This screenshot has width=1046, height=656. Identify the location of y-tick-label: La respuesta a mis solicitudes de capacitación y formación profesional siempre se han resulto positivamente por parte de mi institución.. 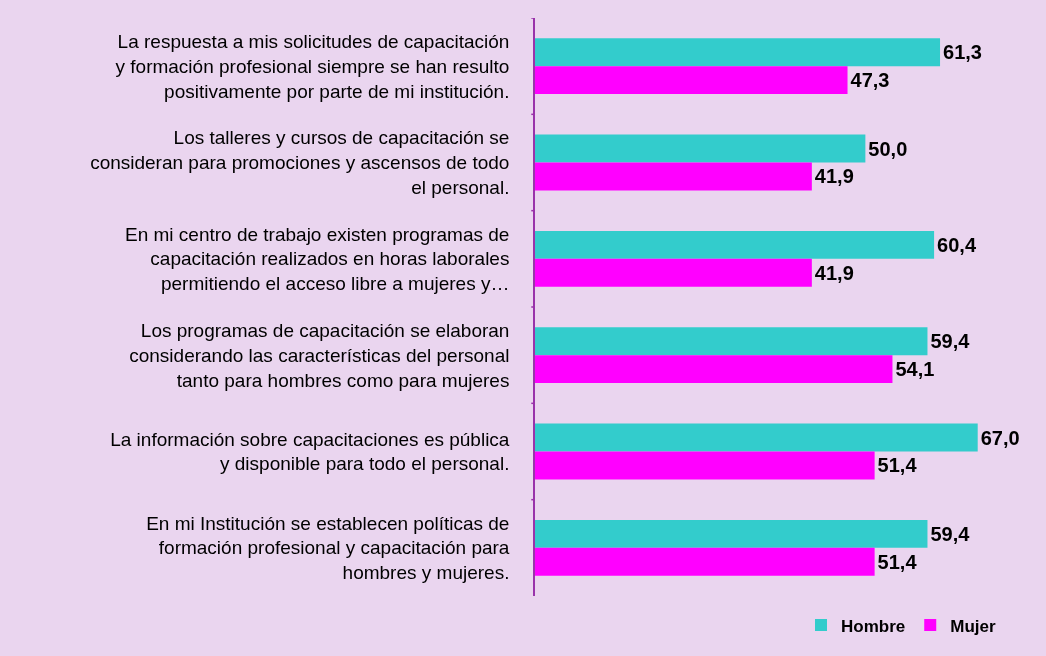
(312, 66).